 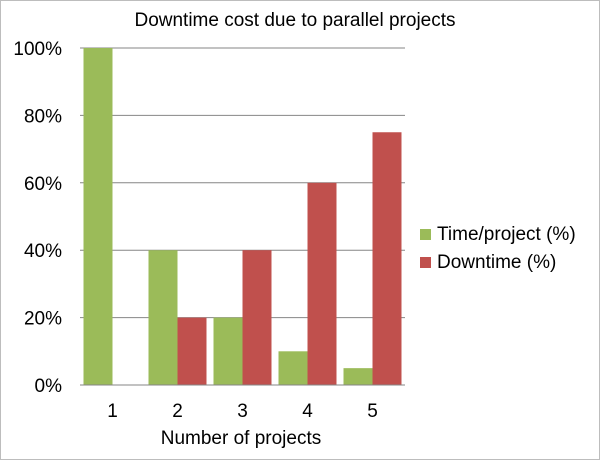 What do you see at coordinates (43, 184) in the screenshot?
I see `y-tick-label: 60%` at bounding box center [43, 184].